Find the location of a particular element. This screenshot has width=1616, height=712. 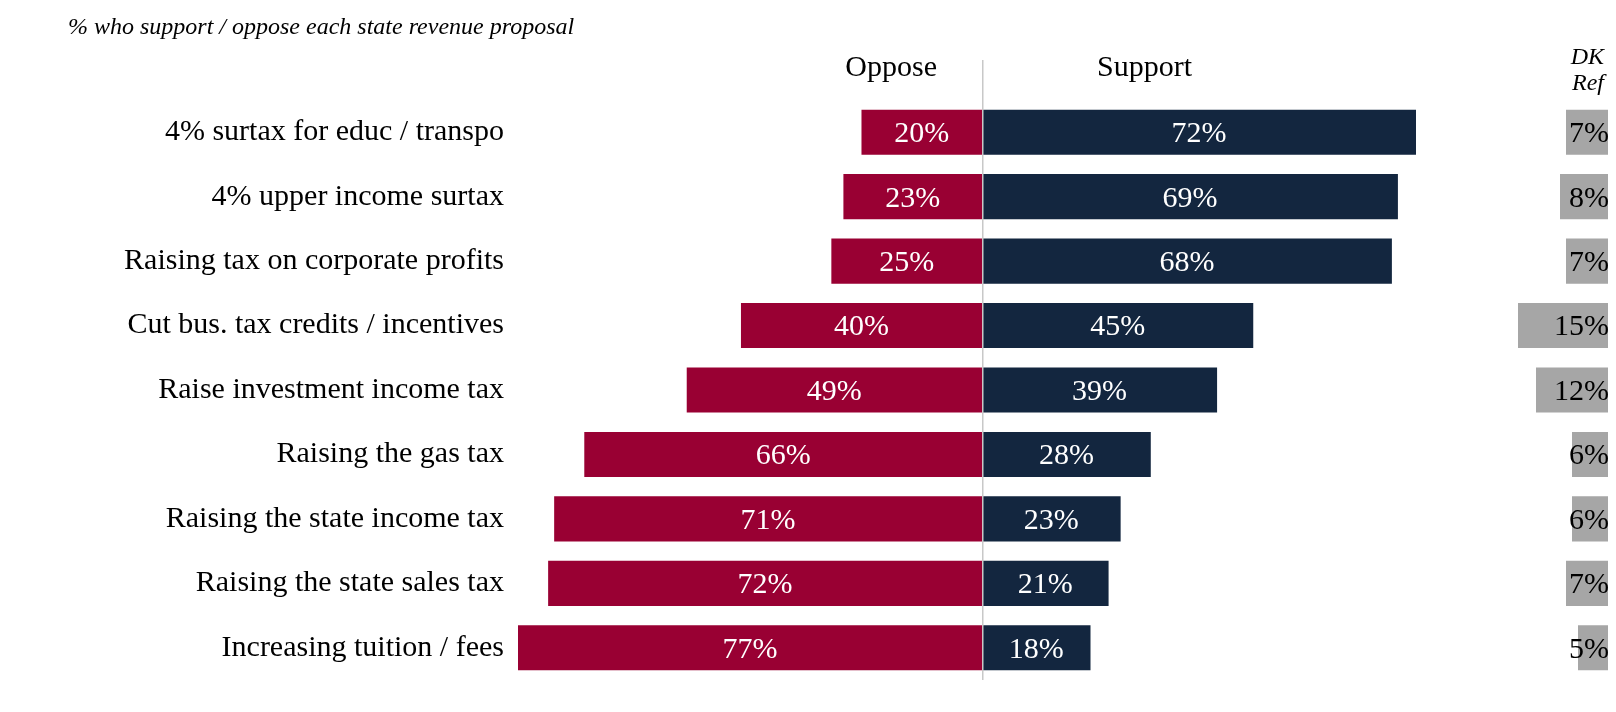

chart-title: DK Ref is located at coordinates (1588, 69).